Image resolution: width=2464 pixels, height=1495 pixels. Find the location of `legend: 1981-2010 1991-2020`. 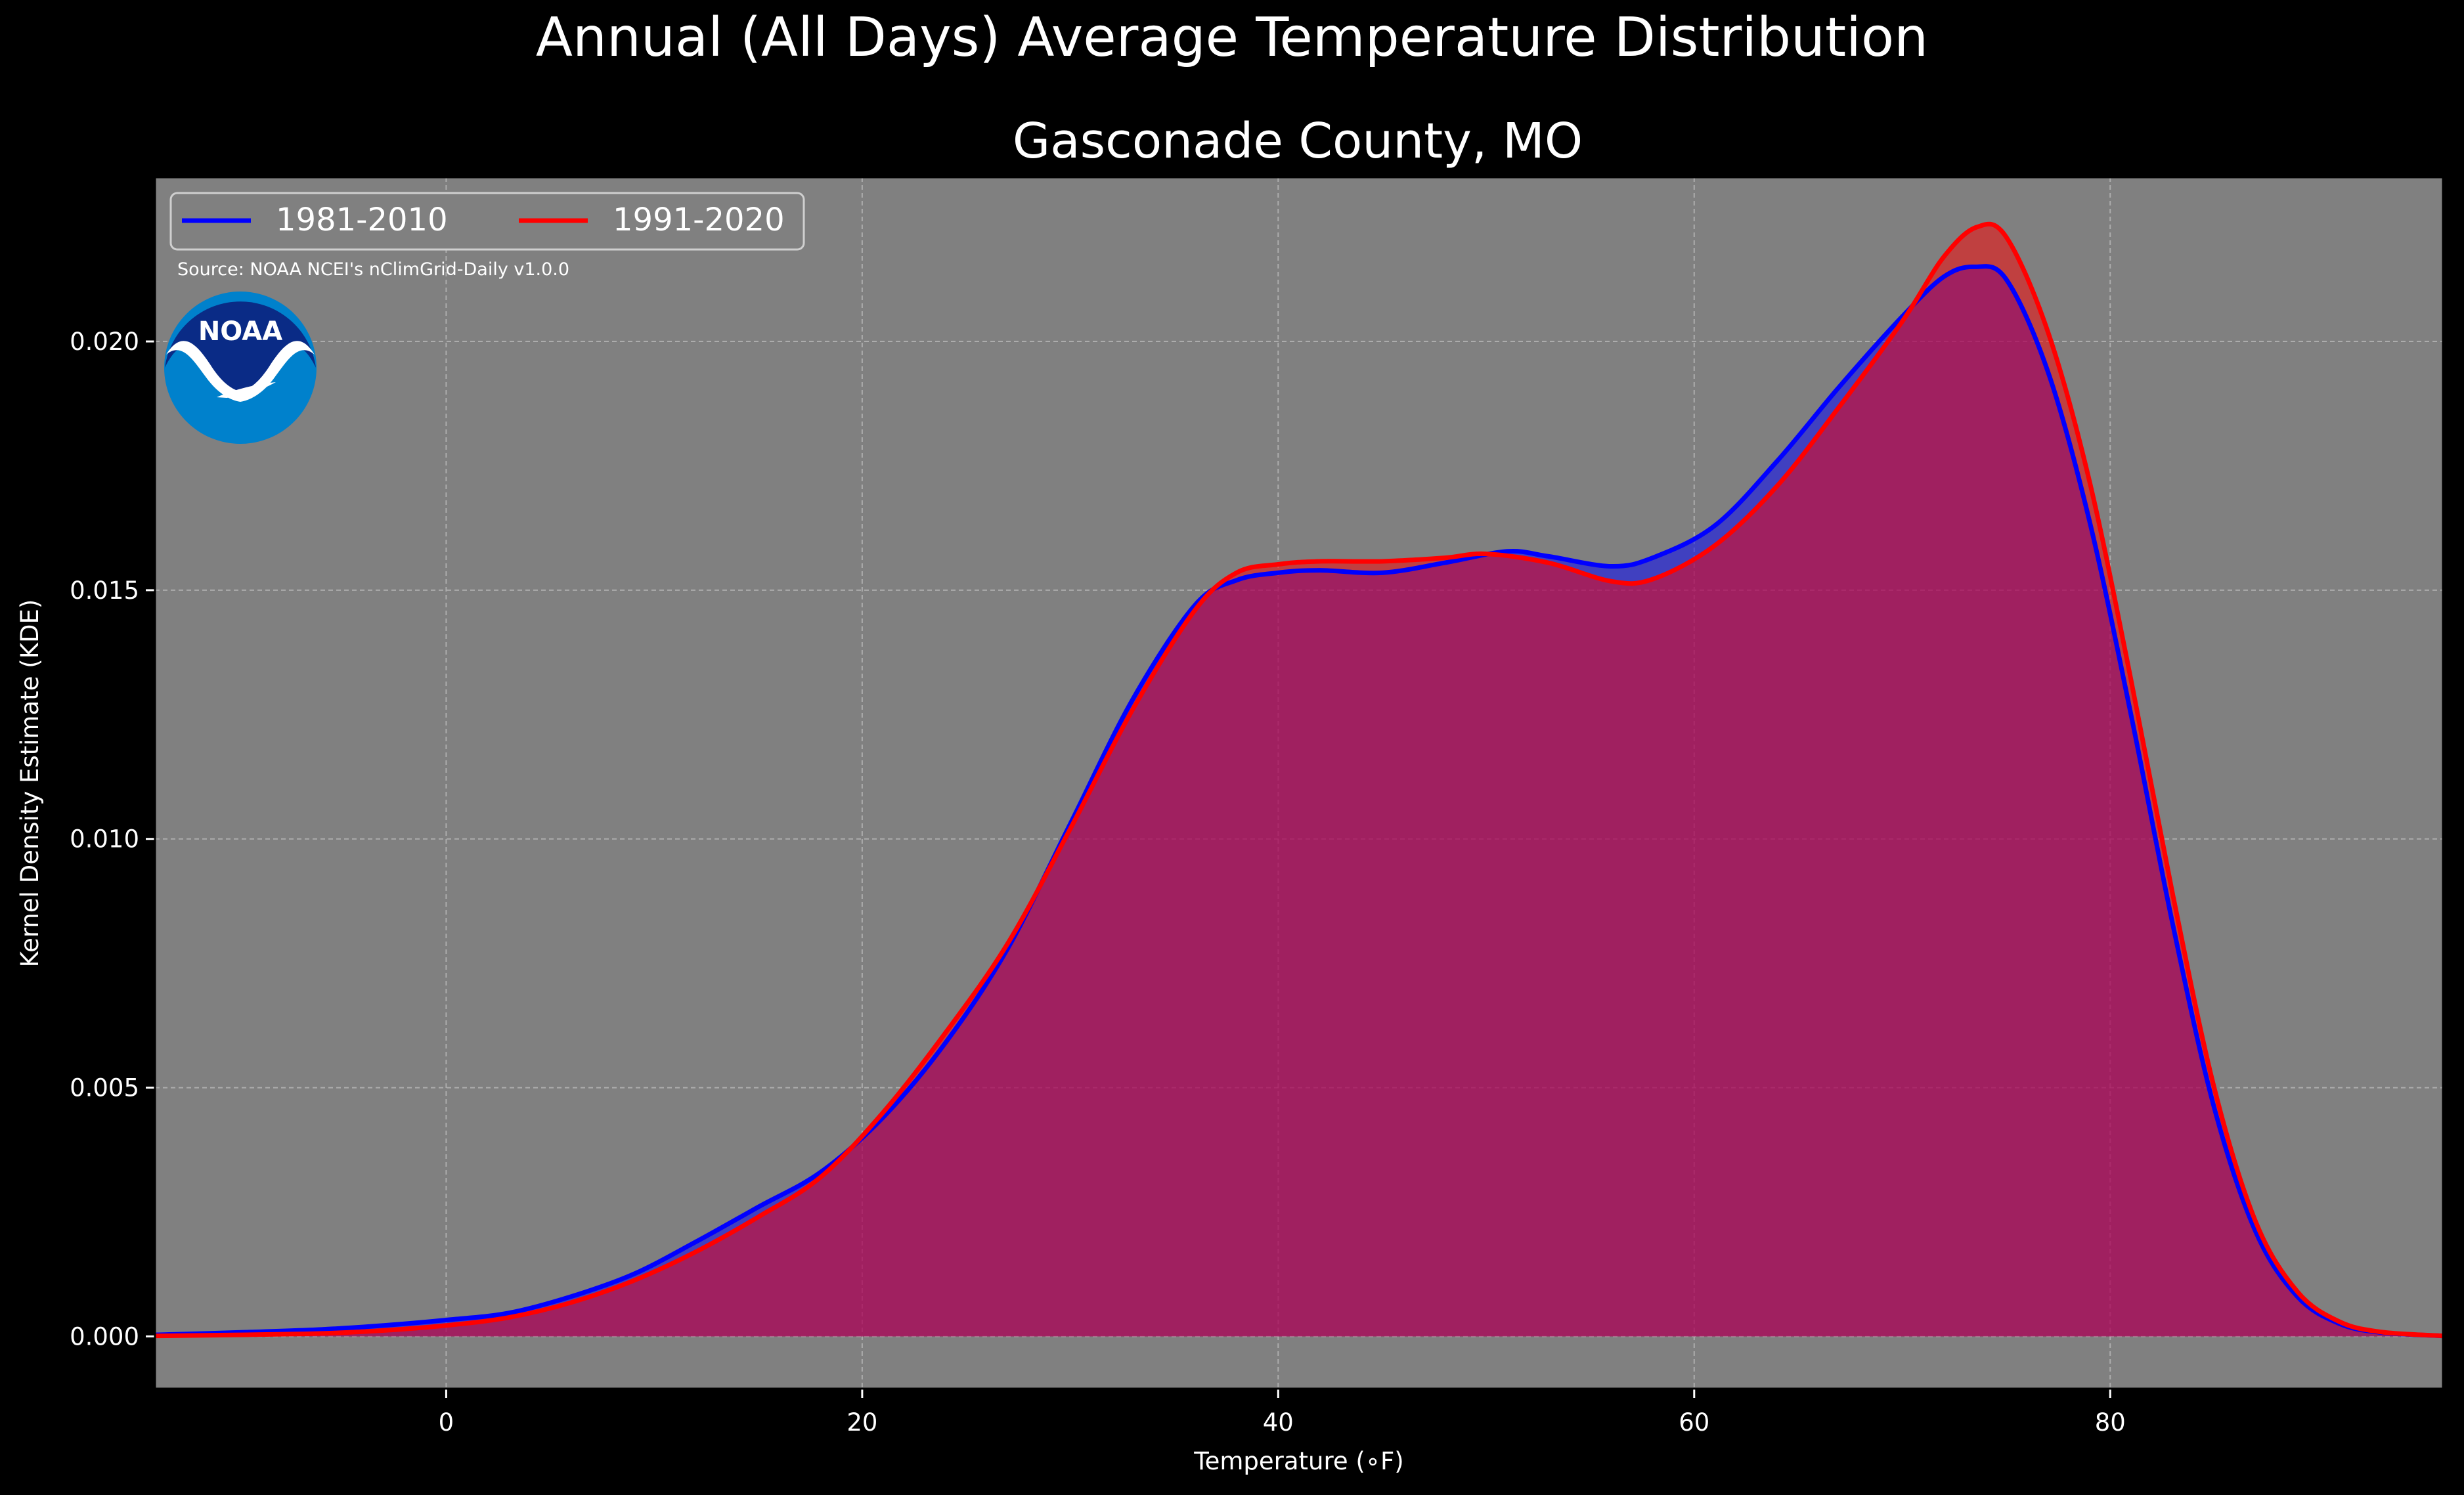

legend: 1981-2010 1991-2020 is located at coordinates (487, 221).